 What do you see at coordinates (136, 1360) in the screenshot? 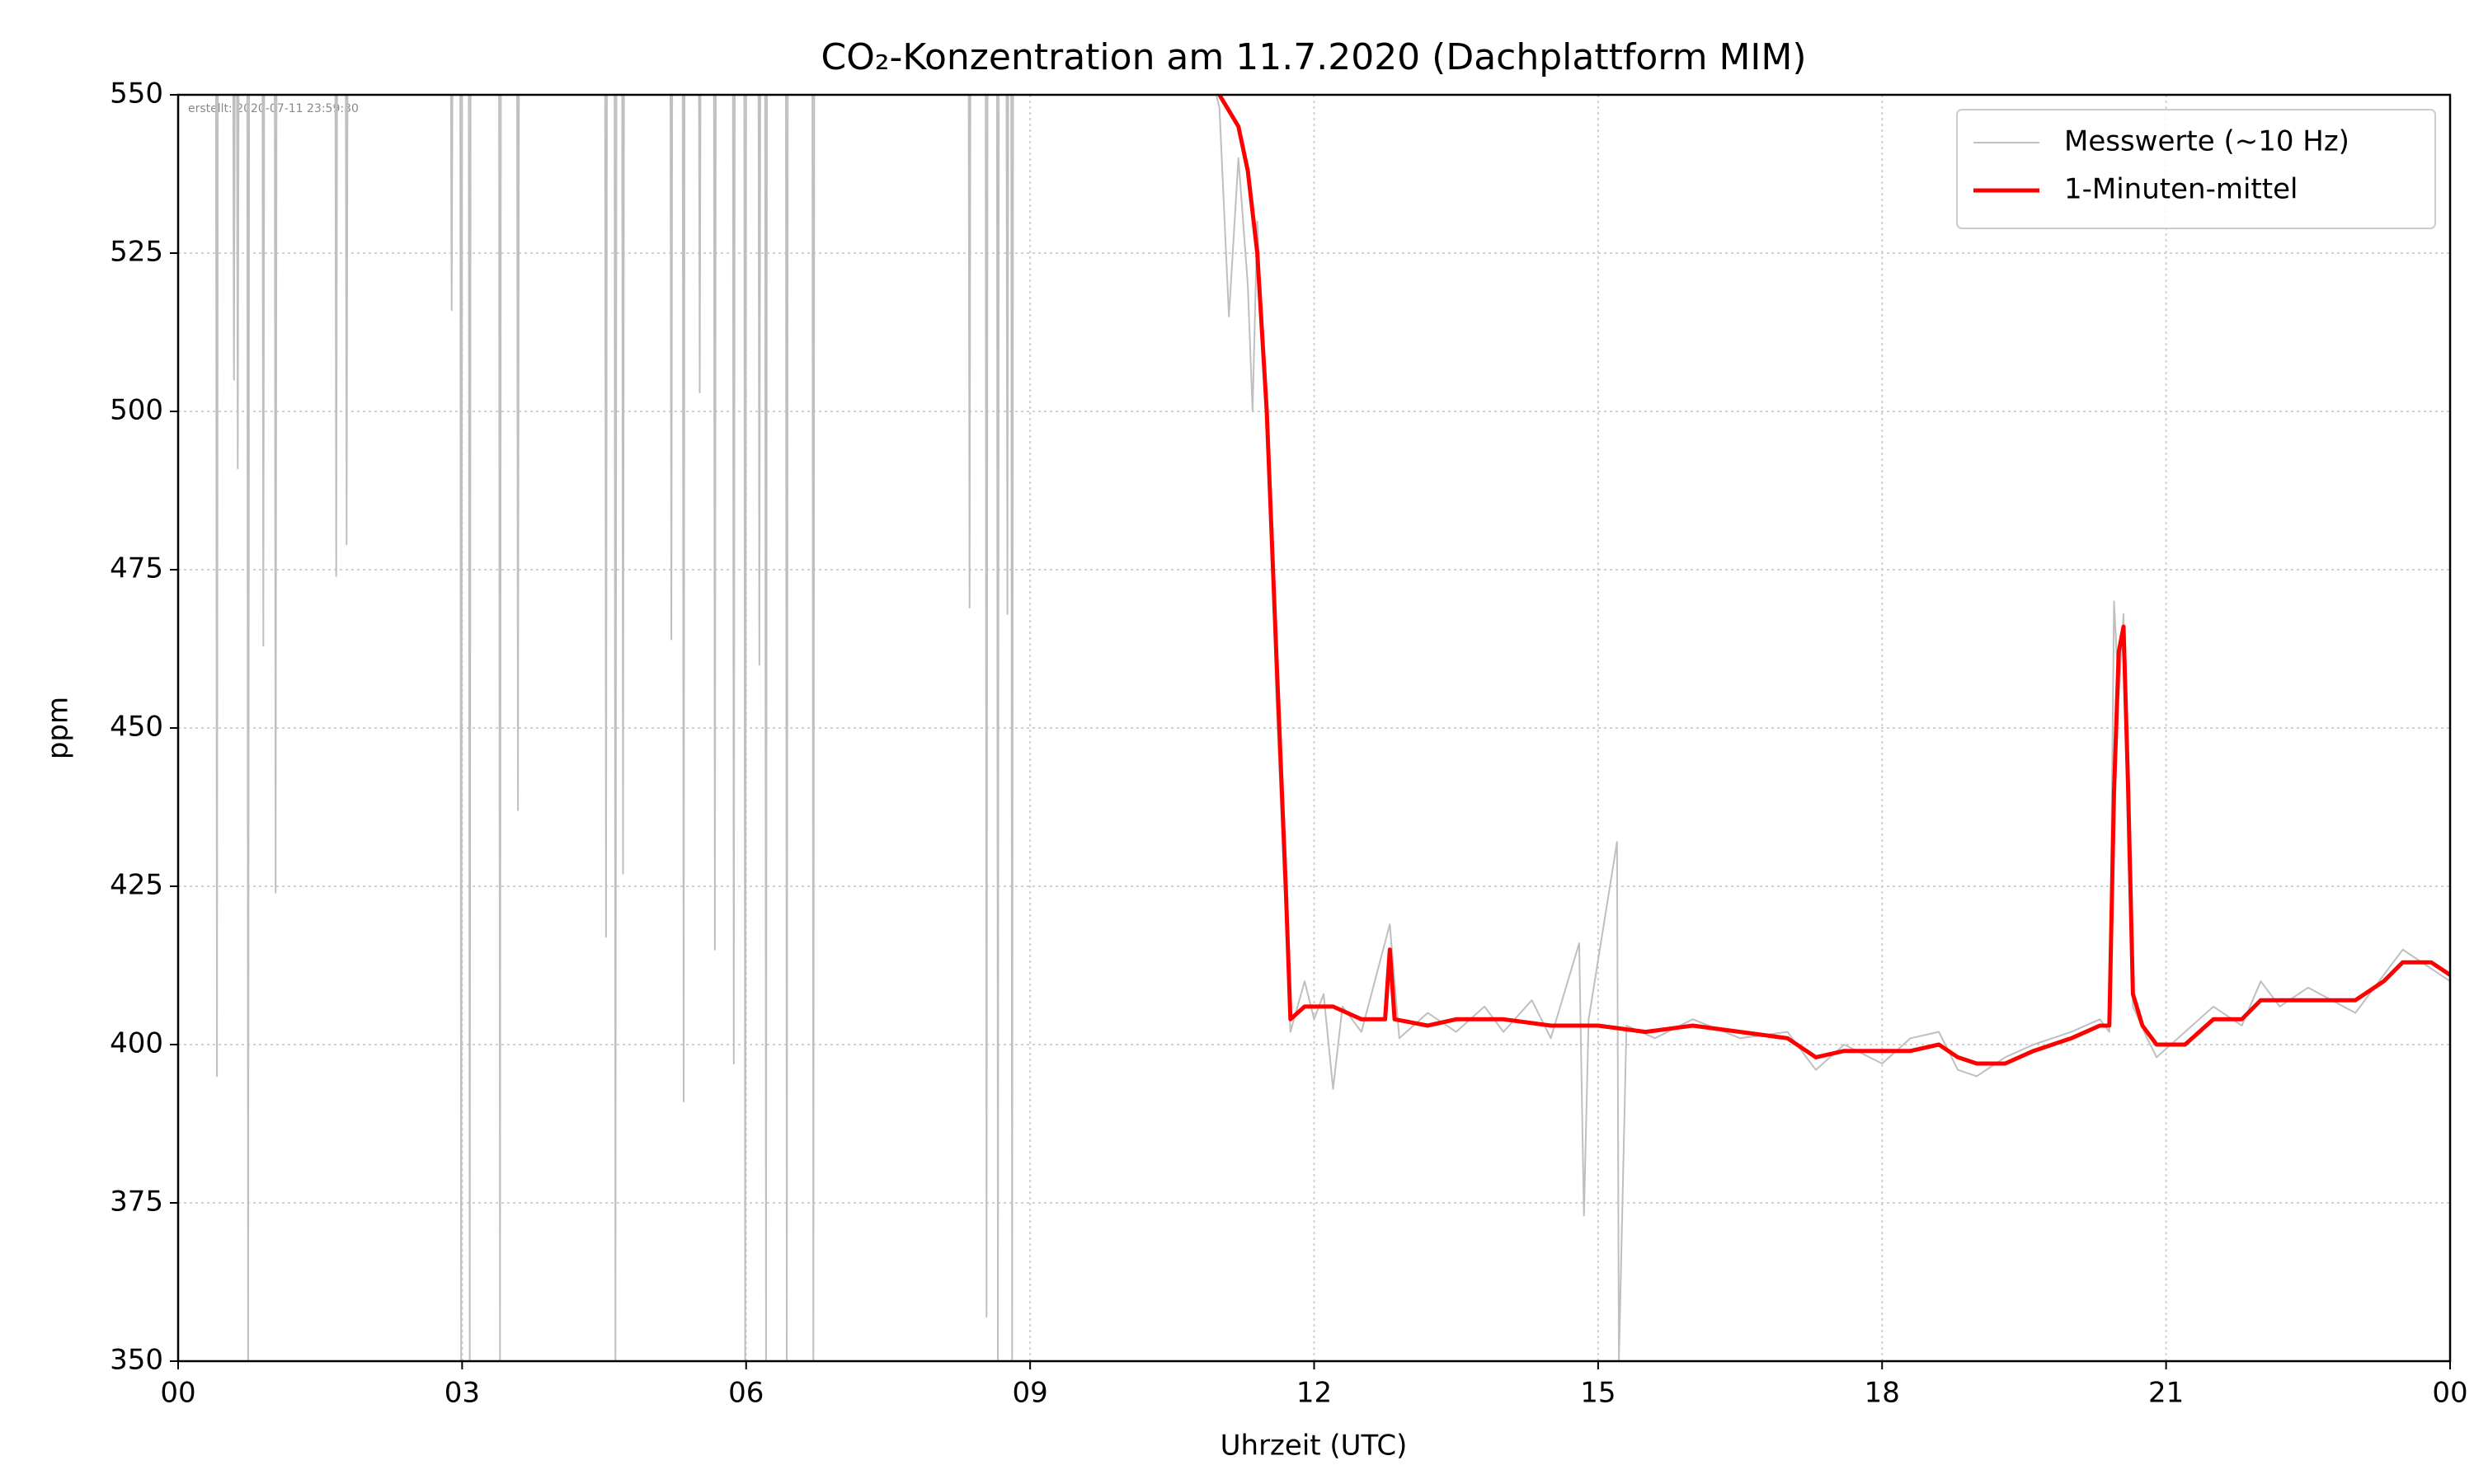
I see `y-tick-label: 350` at bounding box center [136, 1360].